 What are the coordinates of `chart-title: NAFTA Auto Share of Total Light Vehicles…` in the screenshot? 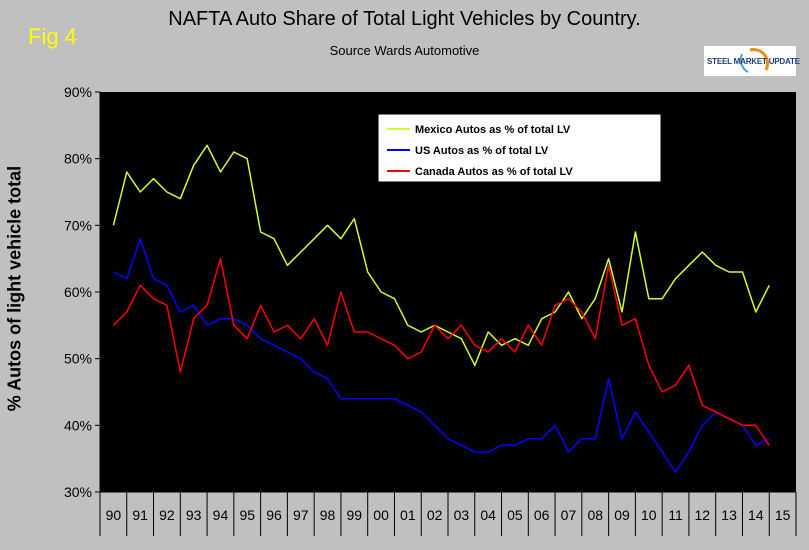 It's located at (404, 19).